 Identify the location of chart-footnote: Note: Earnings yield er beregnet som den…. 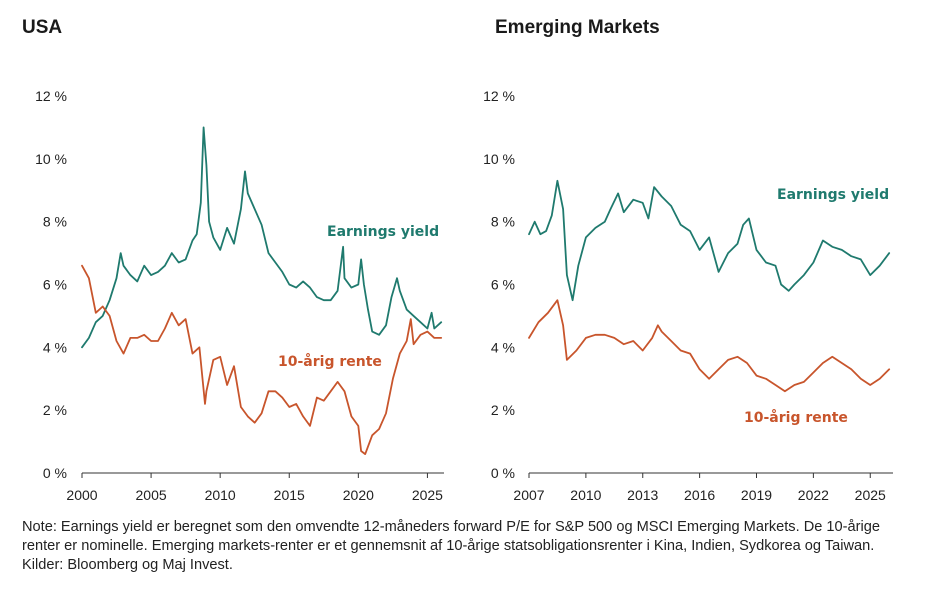
(467, 546).